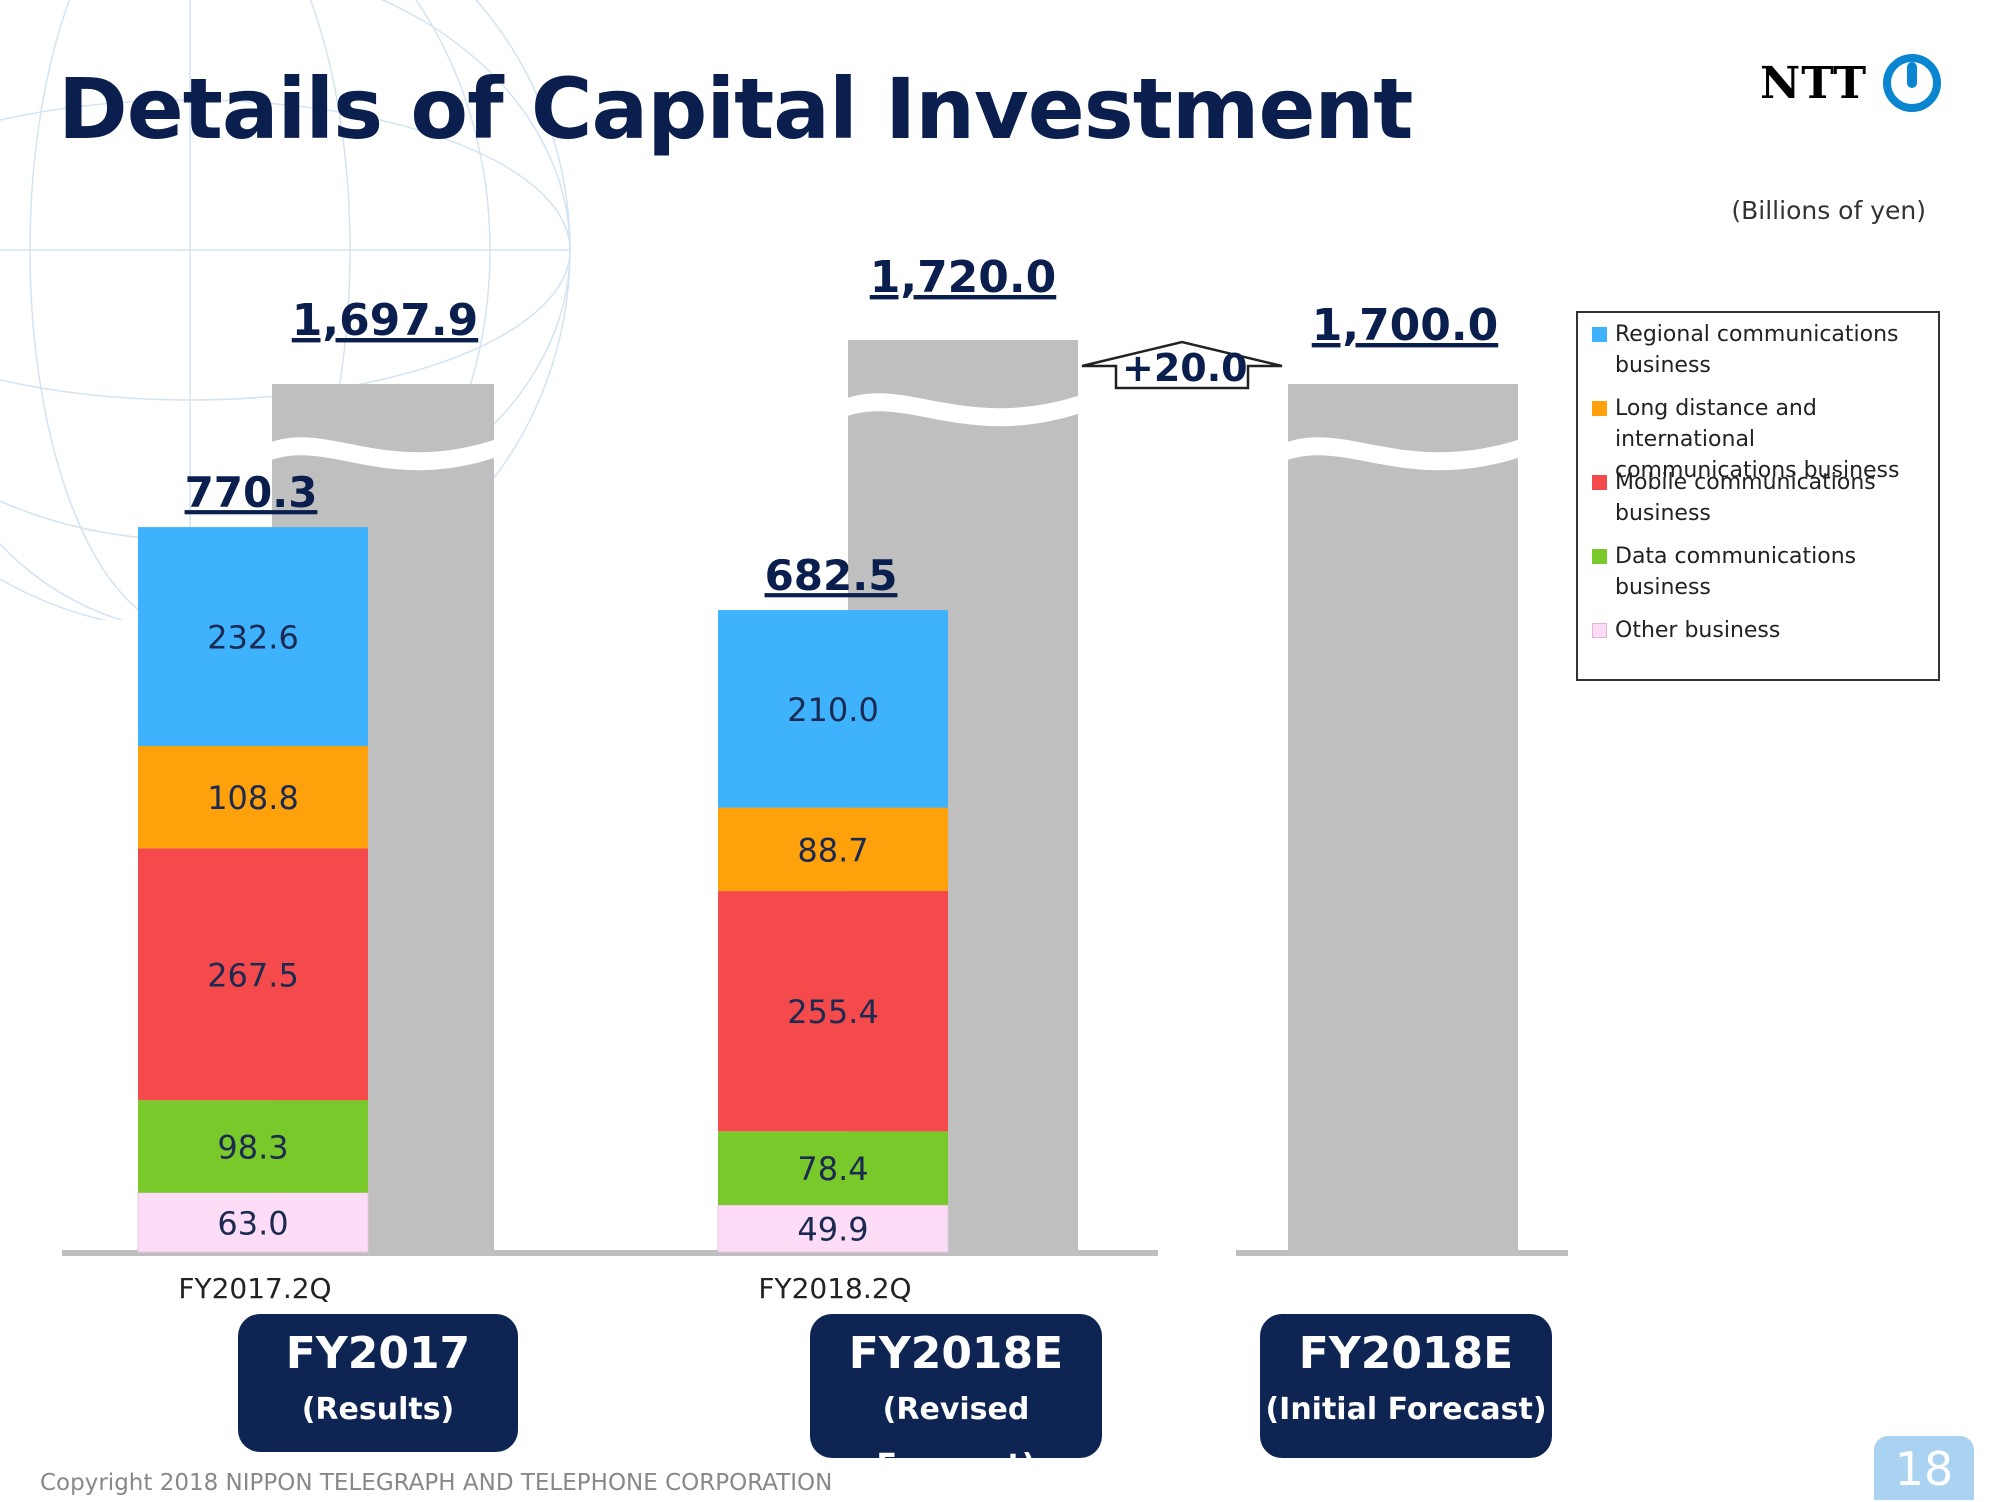  What do you see at coordinates (1924, 1468) in the screenshot?
I see `page-number: 18` at bounding box center [1924, 1468].